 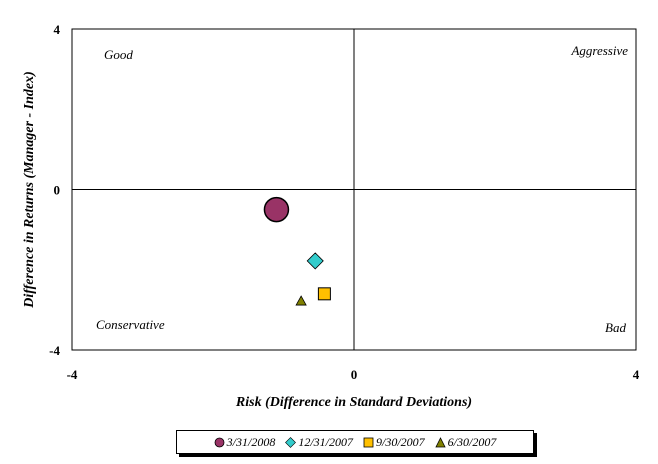 I want to click on y-tick-top: 4, so click(x=57, y=29).